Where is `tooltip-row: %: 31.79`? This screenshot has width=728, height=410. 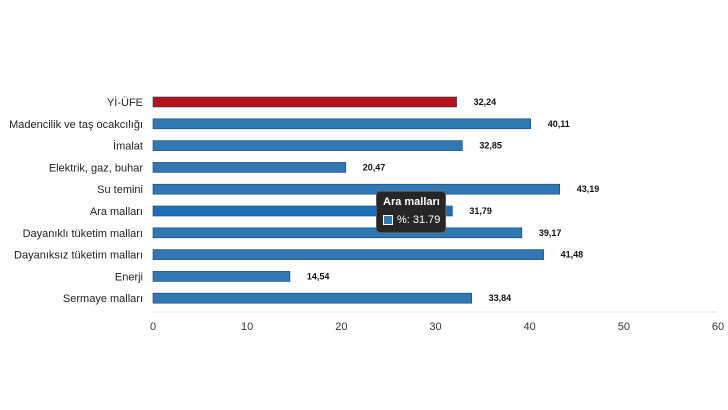
tooltip-row: %: 31.79 is located at coordinates (412, 220).